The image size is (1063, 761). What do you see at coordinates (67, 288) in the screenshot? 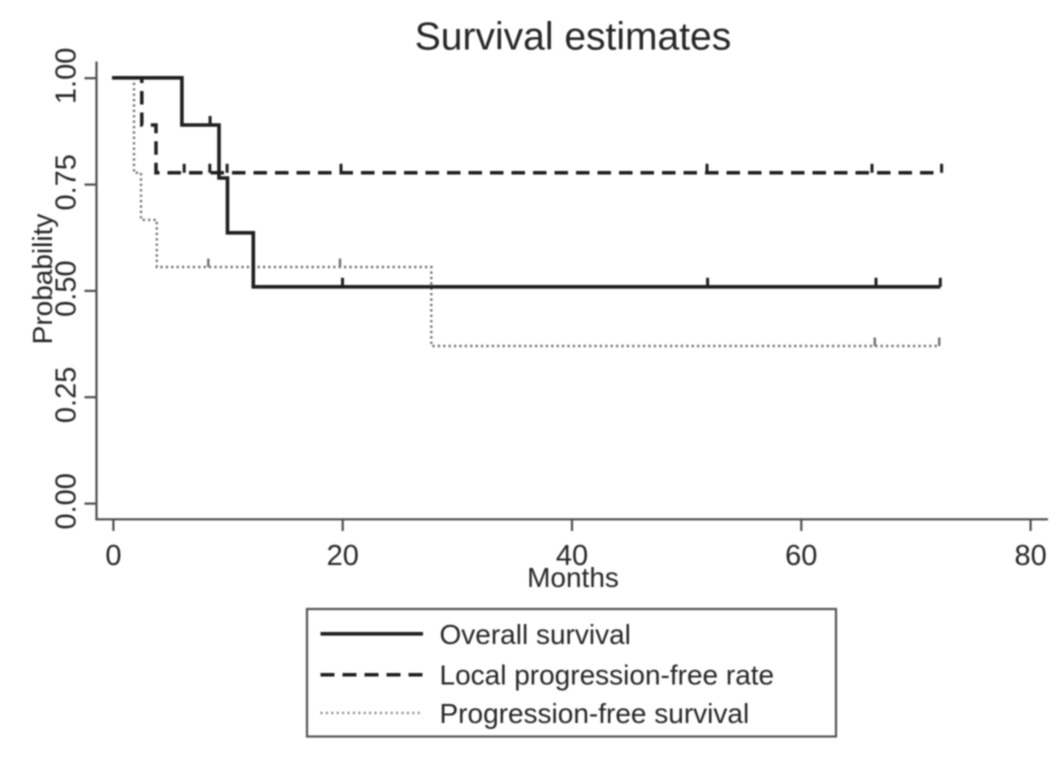
I see `svg-text: 0.50` at bounding box center [67, 288].